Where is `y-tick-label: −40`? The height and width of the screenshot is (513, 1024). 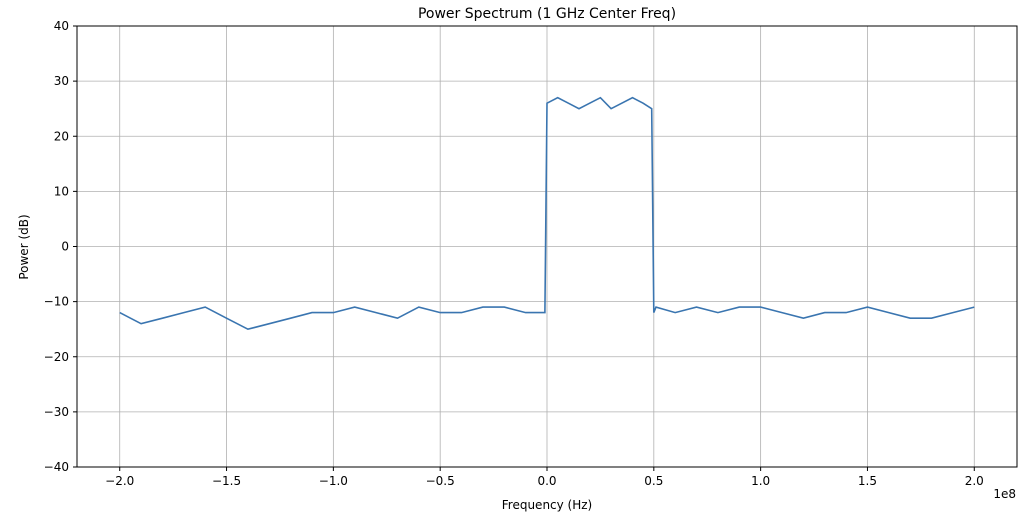 y-tick-label: −40 is located at coordinates (56, 467).